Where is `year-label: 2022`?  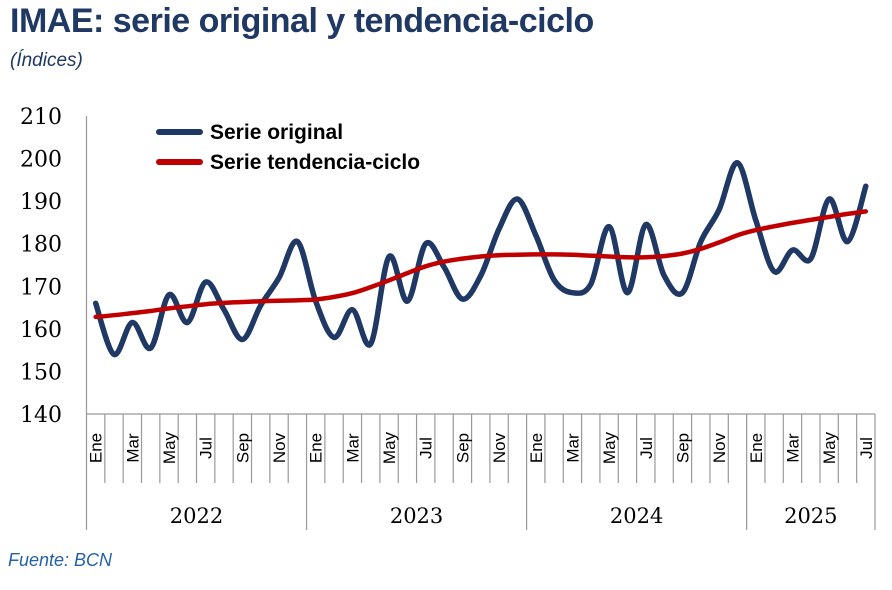 year-label: 2022 is located at coordinates (196, 516).